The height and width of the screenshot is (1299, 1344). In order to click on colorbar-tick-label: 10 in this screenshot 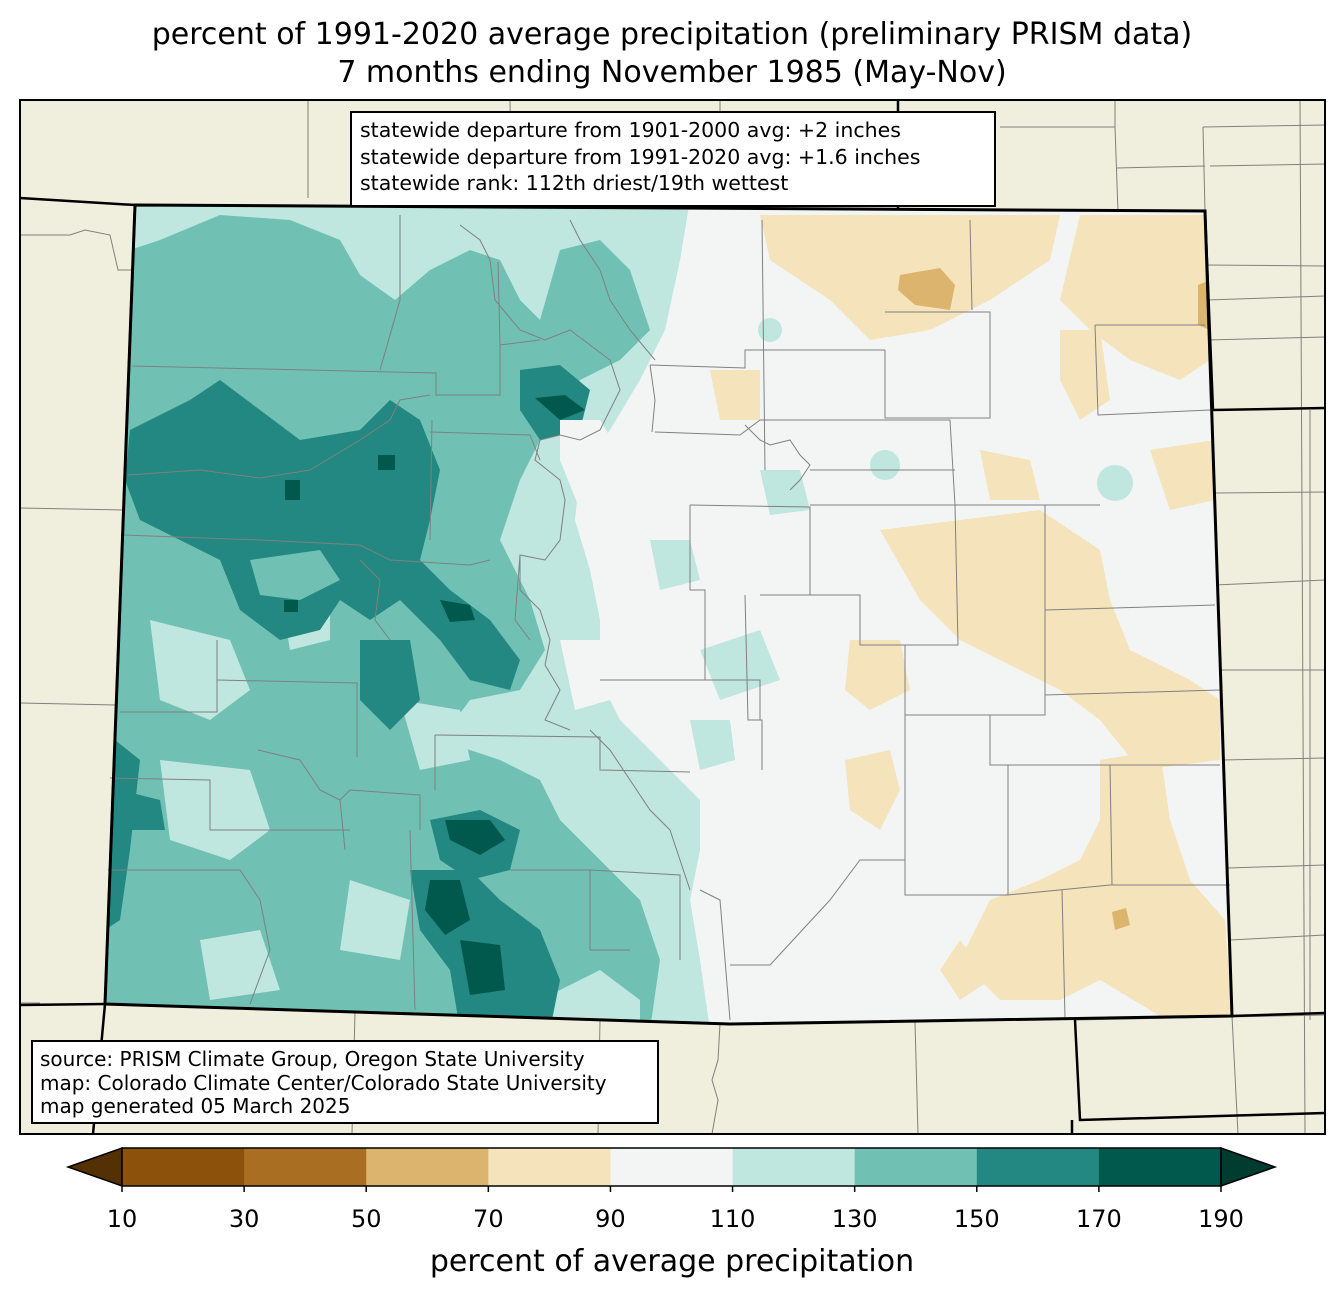, I will do `click(122, 1219)`.